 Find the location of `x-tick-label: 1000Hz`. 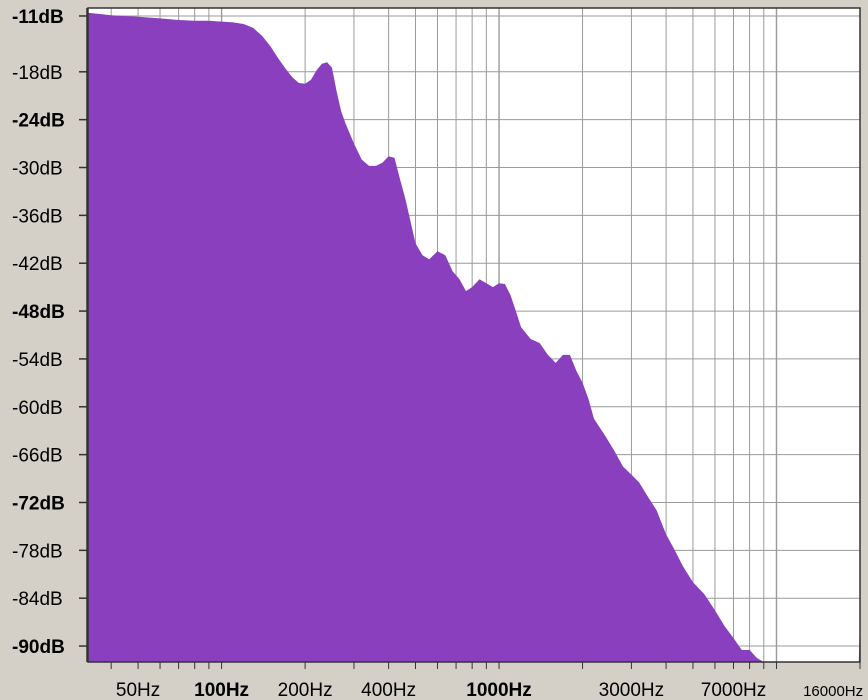

x-tick-label: 1000Hz is located at coordinates (499, 690).